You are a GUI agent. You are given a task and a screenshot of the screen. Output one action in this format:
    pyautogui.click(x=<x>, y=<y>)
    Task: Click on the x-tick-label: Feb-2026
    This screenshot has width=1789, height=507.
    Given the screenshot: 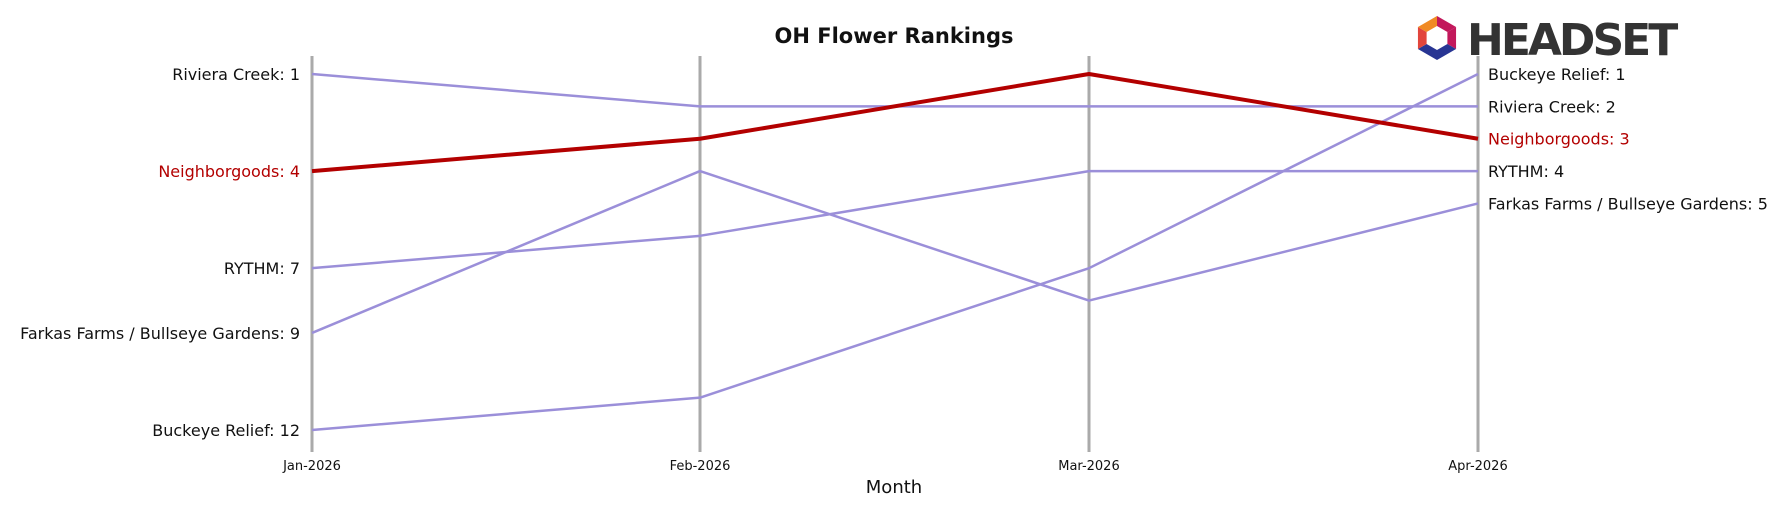 What is the action you would take?
    pyautogui.click(x=700, y=466)
    